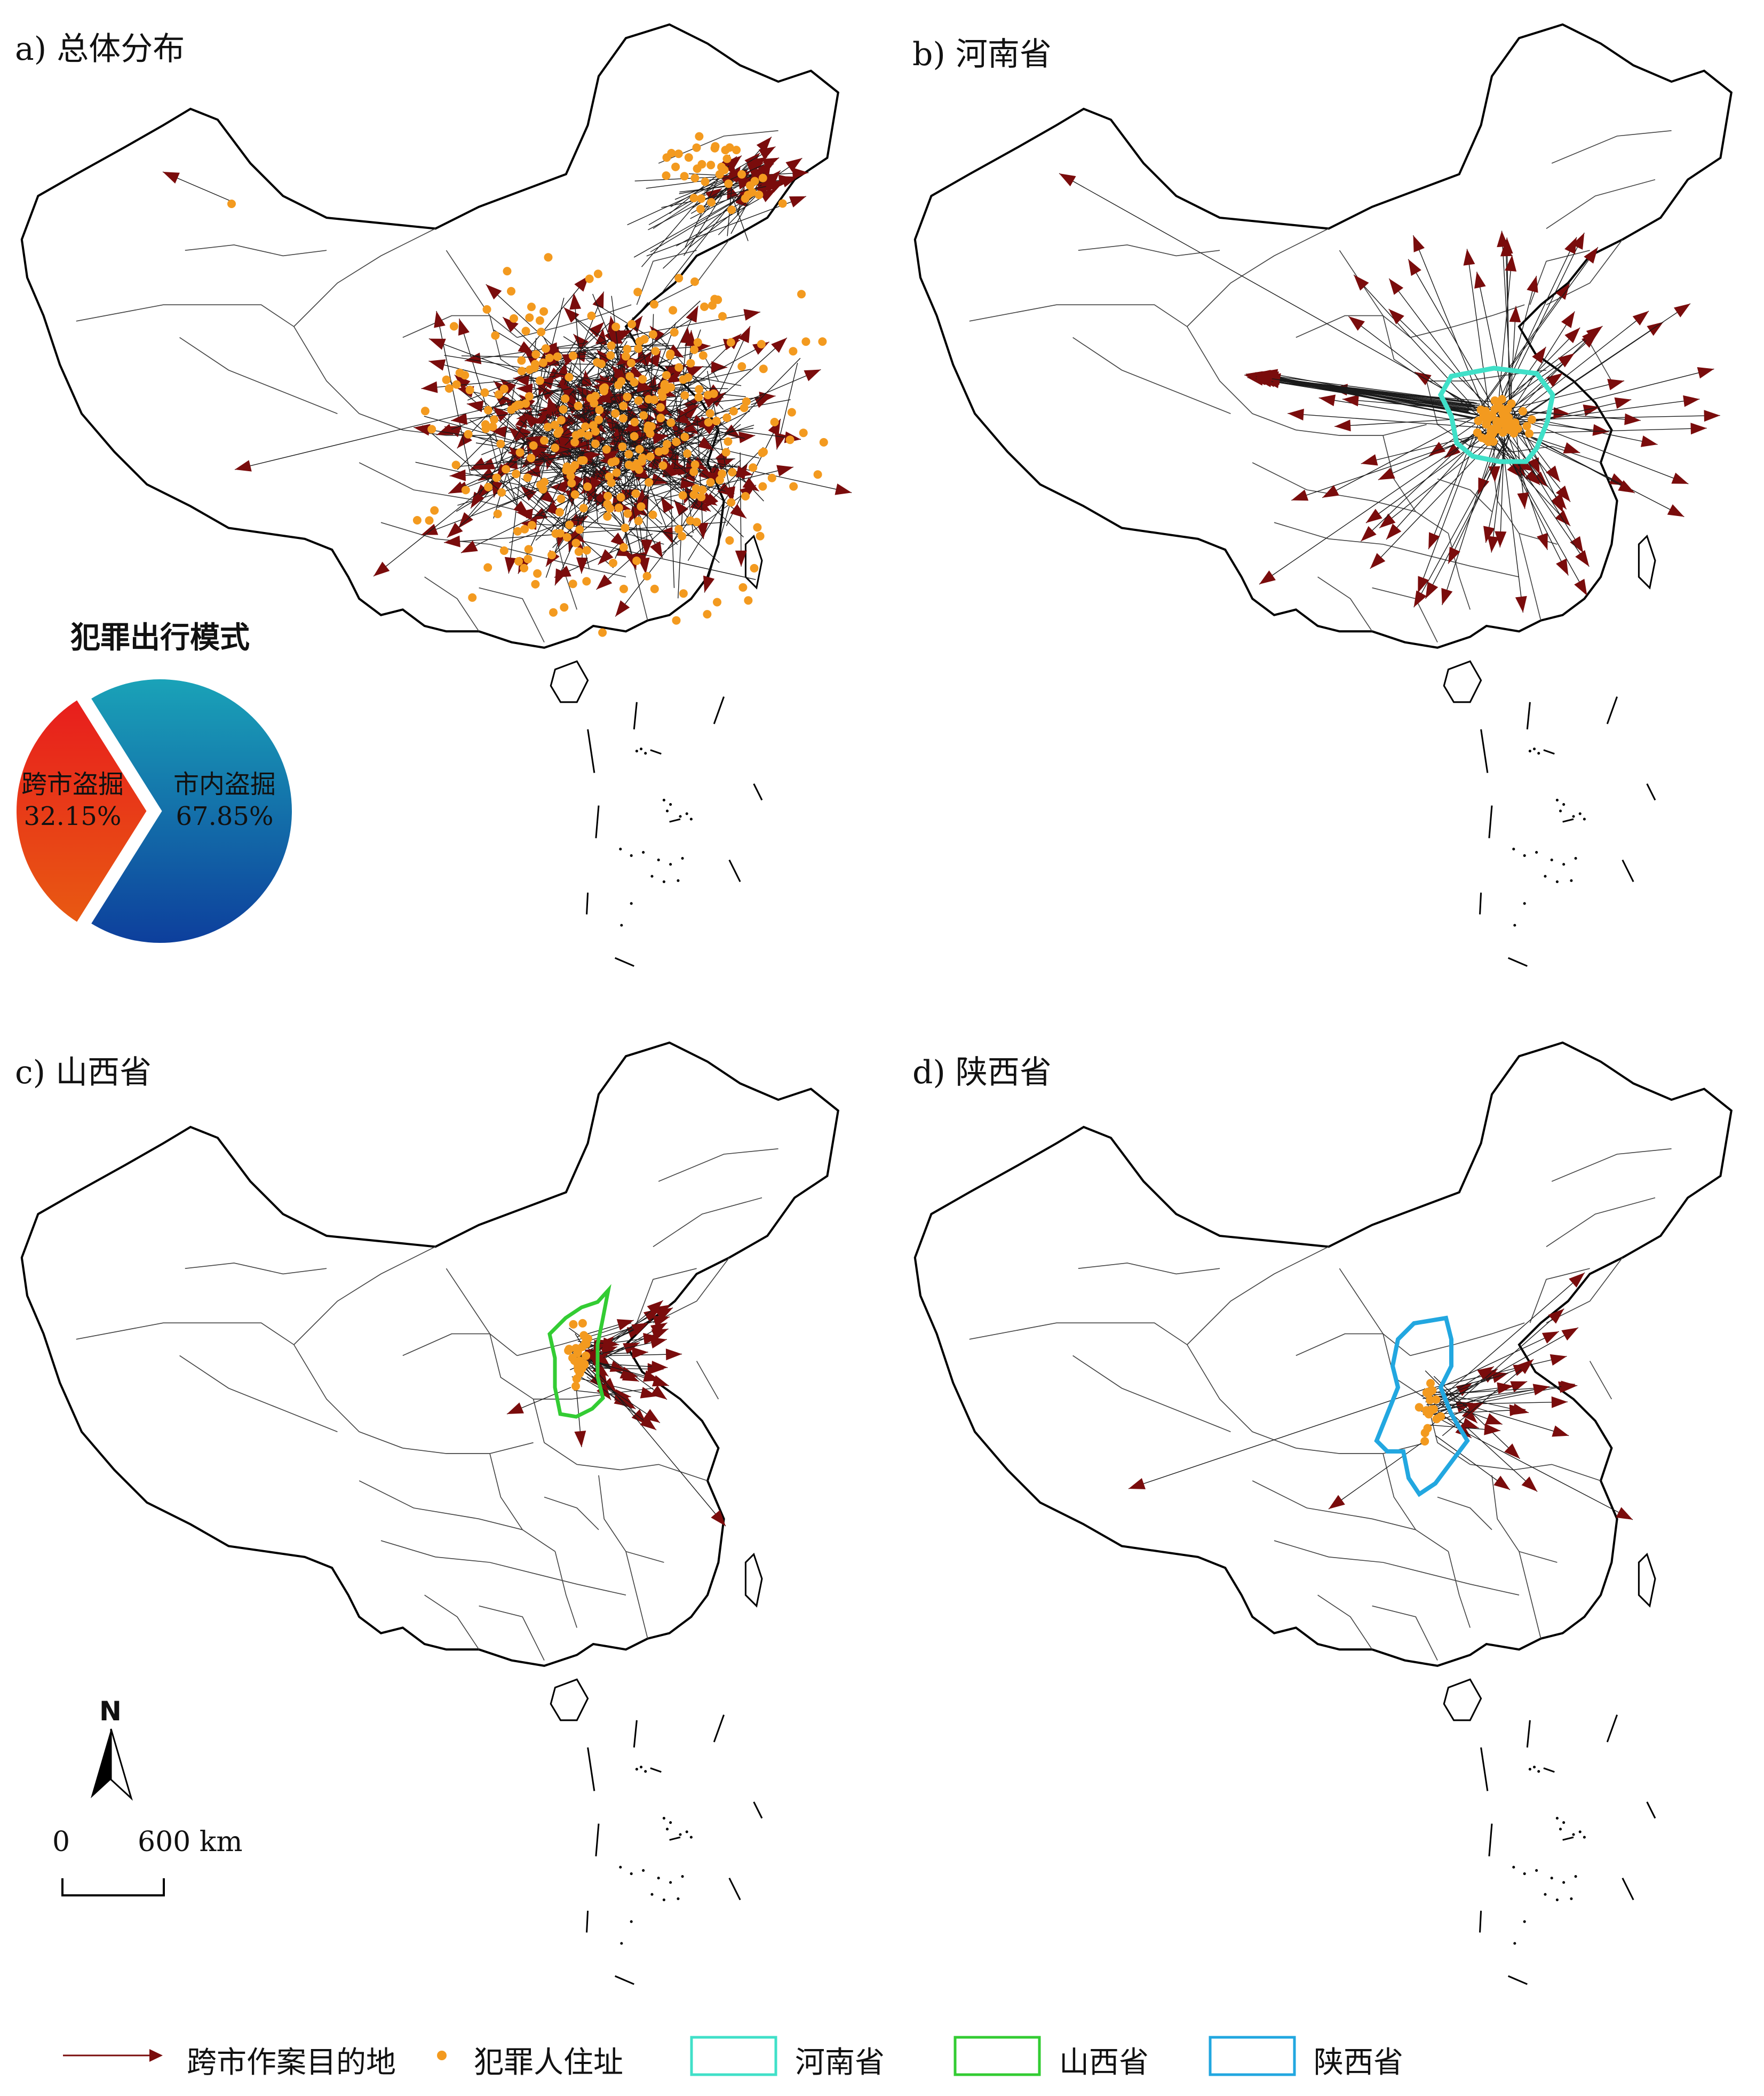 This screenshot has height=2096, width=1764. What do you see at coordinates (224, 800) in the screenshot?
I see `pie-label-within-city: 市内盗掘 67.85%` at bounding box center [224, 800].